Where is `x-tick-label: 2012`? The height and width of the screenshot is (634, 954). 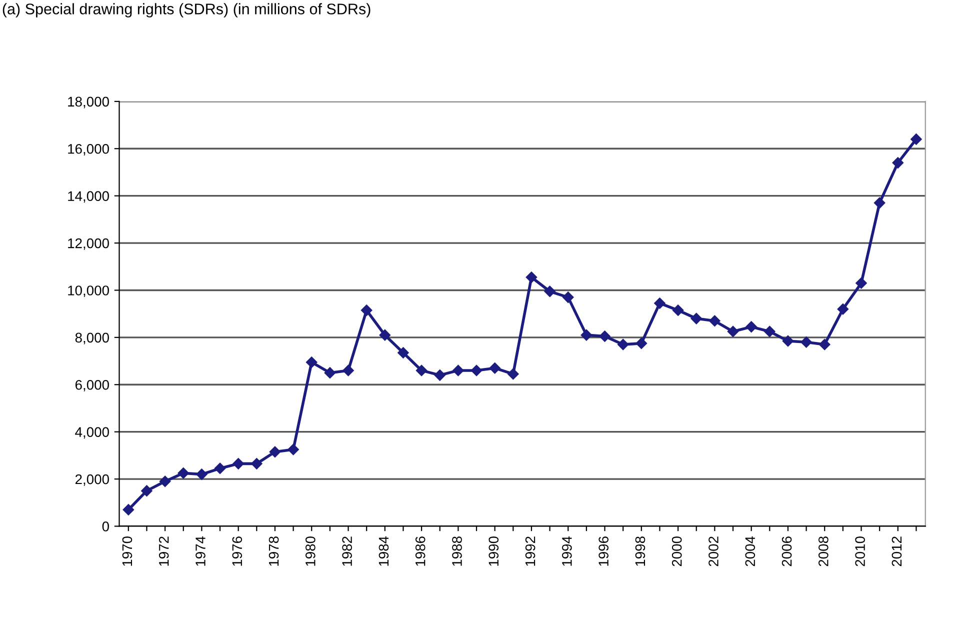 x-tick-label: 2012 is located at coordinates (897, 551).